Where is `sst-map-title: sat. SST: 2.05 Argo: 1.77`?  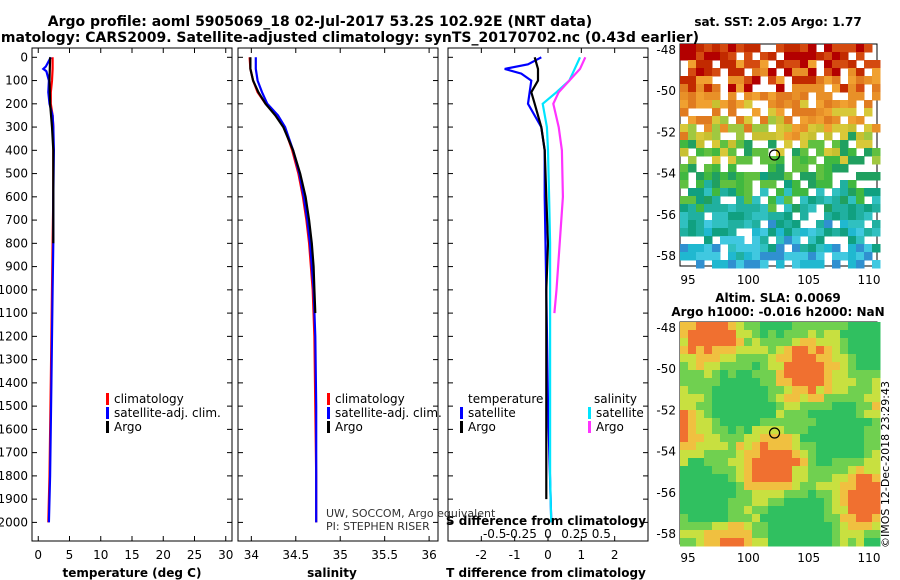 sst-map-title: sat. SST: 2.05 Argo: 1.77 is located at coordinates (777, 22).